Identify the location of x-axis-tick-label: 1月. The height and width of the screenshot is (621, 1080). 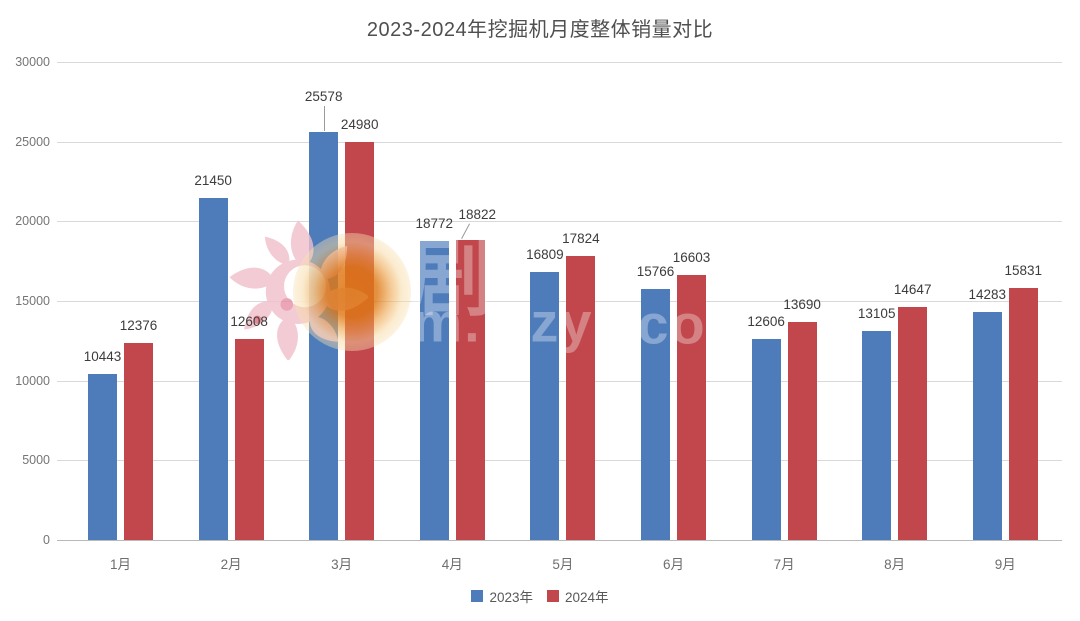
(120, 564).